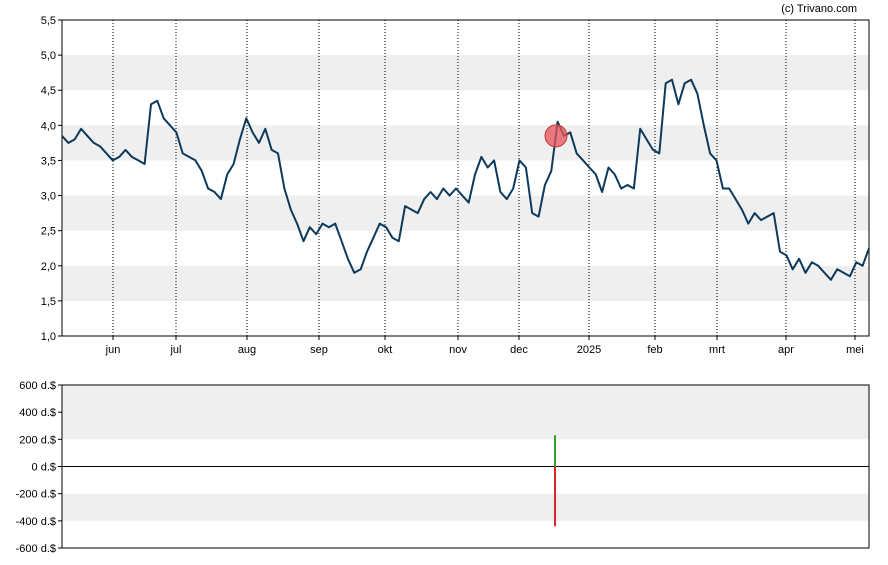  What do you see at coordinates (786, 350) in the screenshot?
I see `price-x-tick-label: apr` at bounding box center [786, 350].